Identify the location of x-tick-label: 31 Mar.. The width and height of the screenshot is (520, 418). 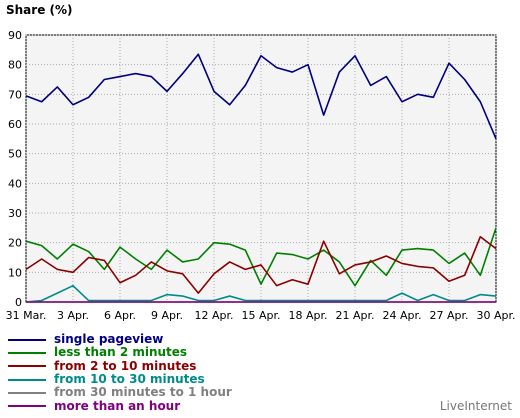
(26, 315).